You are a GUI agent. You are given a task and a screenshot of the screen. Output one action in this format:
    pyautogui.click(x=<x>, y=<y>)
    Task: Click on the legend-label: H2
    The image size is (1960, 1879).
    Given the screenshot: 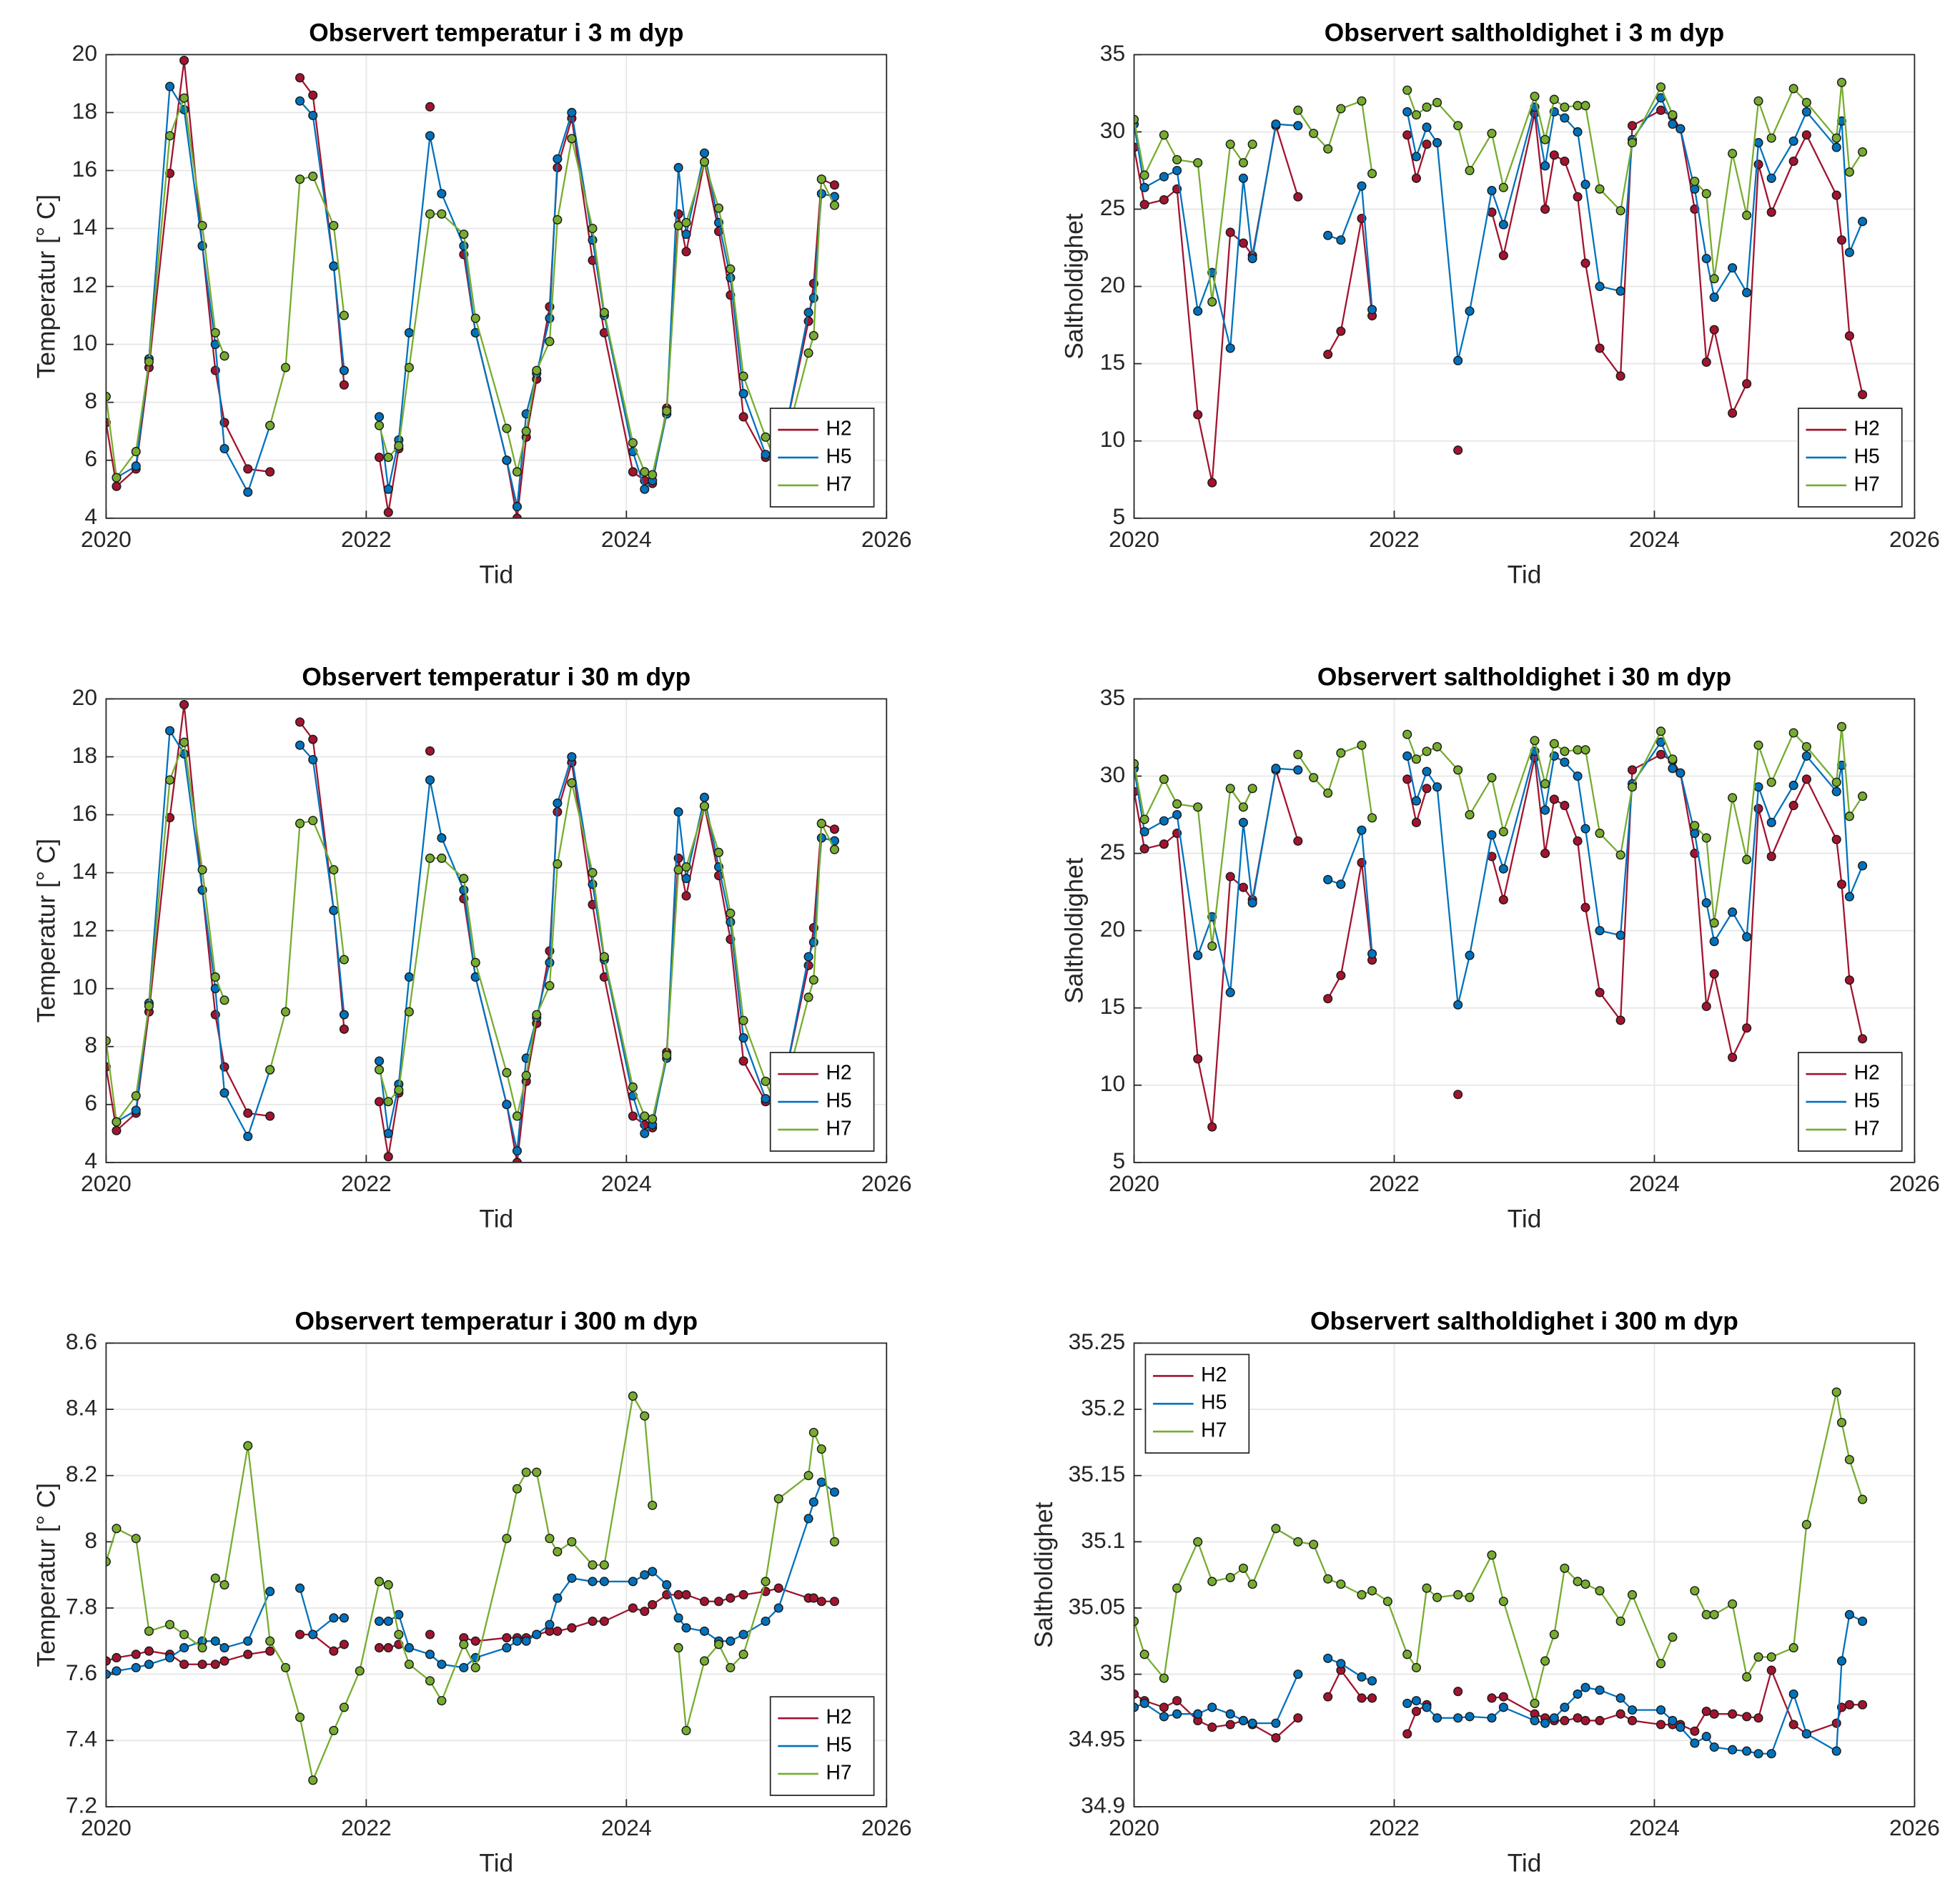 What is the action you would take?
    pyautogui.click(x=838, y=428)
    